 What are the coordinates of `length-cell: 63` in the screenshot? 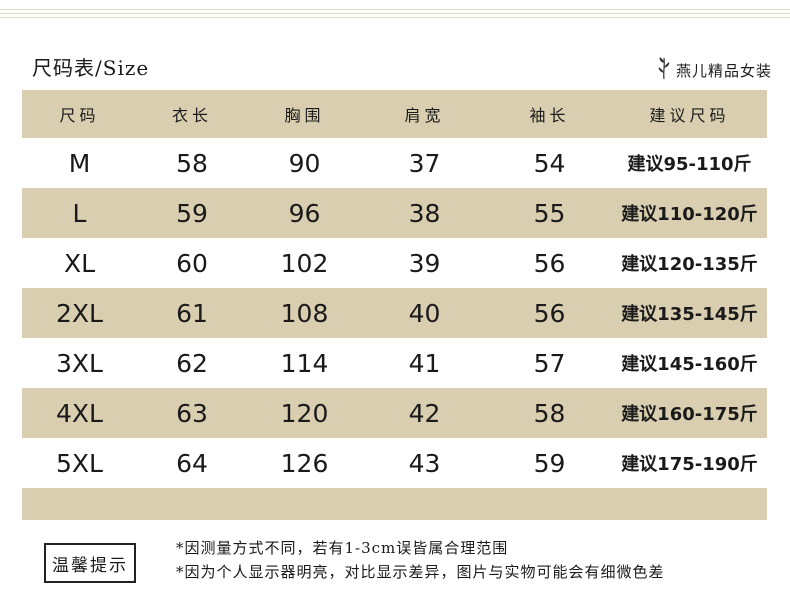 It's located at (192, 413).